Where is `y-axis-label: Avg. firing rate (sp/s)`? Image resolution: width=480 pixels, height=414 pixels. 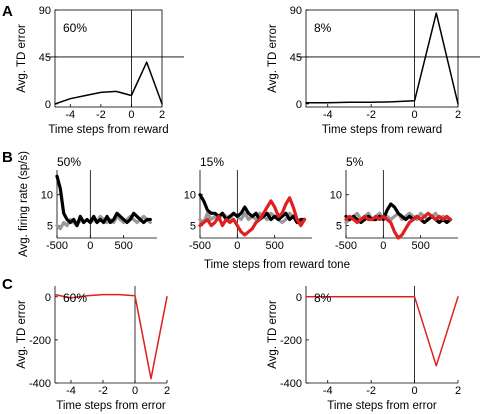
y-axis-label: Avg. firing rate (sp/s) is located at coordinates (24, 204).